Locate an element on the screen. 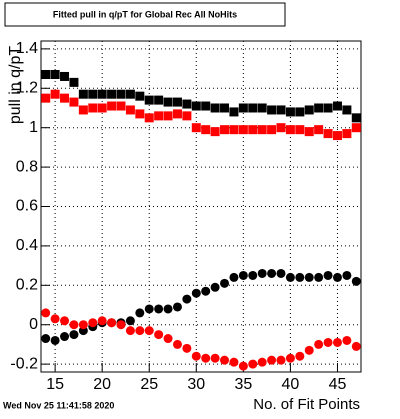  x-tick-label: 40 is located at coordinates (291, 384).